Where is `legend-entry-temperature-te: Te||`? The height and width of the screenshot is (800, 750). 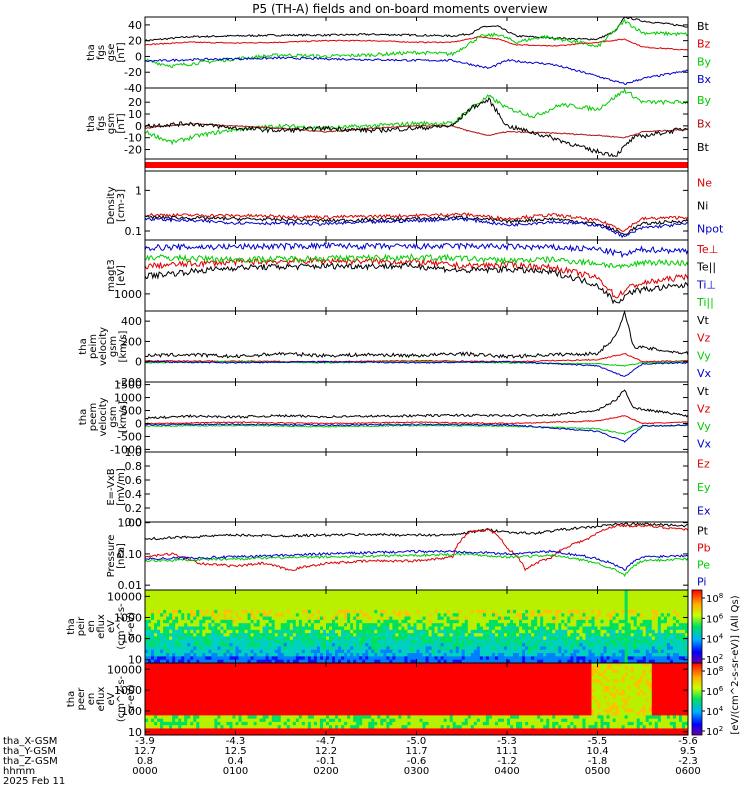
legend-entry-temperature-te: Te|| is located at coordinates (706, 267).